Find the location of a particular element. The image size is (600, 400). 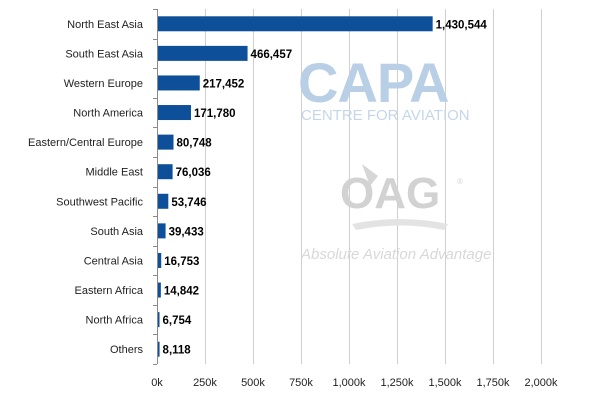

x-tick-label: 750k is located at coordinates (301, 383).